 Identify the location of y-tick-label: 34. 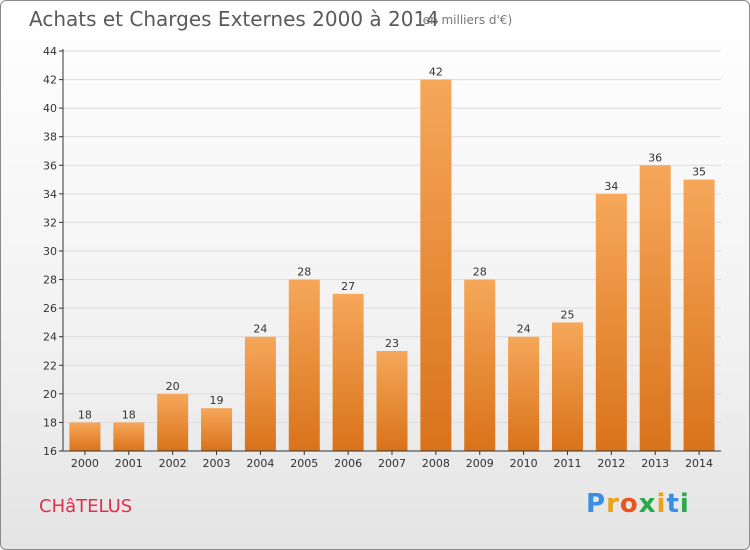
(50, 194).